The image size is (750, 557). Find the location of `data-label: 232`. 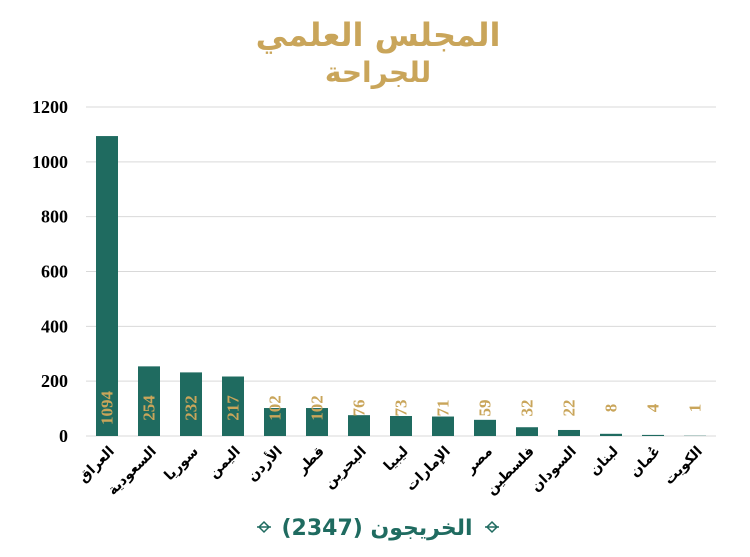

data-label: 232 is located at coordinates (191, 408).